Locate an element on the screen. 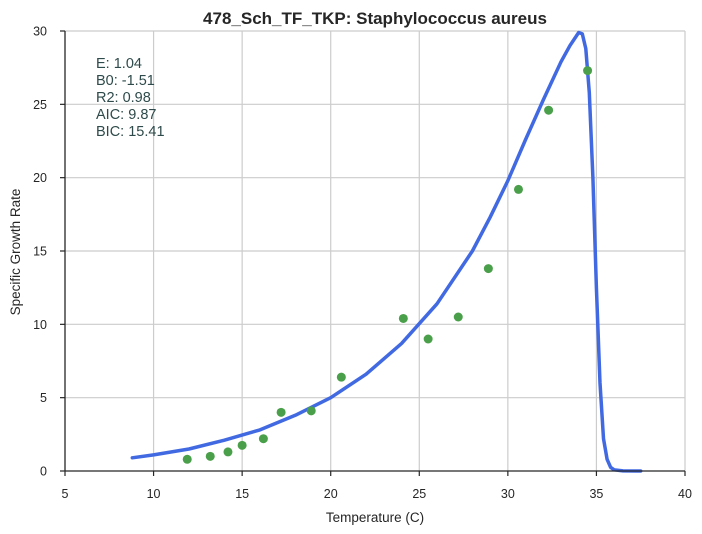 Image resolution: width=702 pixels, height=534 pixels. annotation-r2: R2: 0.98 is located at coordinates (123, 98).